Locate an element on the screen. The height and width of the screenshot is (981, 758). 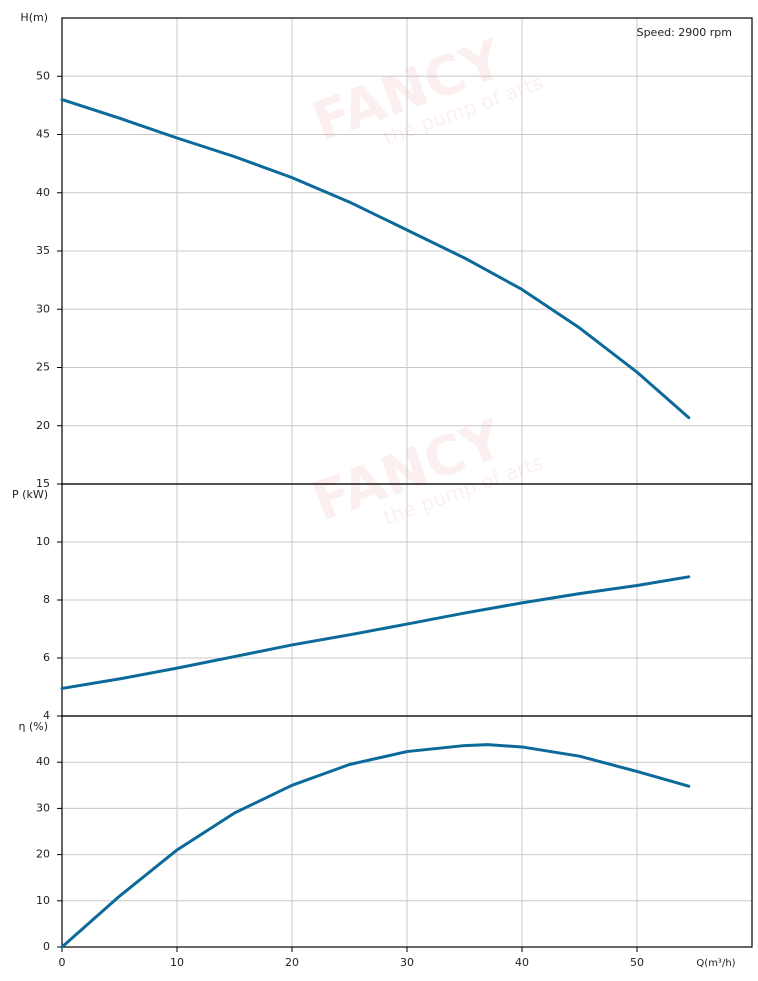
y-tick-label: 15 is located at coordinates (43, 483).